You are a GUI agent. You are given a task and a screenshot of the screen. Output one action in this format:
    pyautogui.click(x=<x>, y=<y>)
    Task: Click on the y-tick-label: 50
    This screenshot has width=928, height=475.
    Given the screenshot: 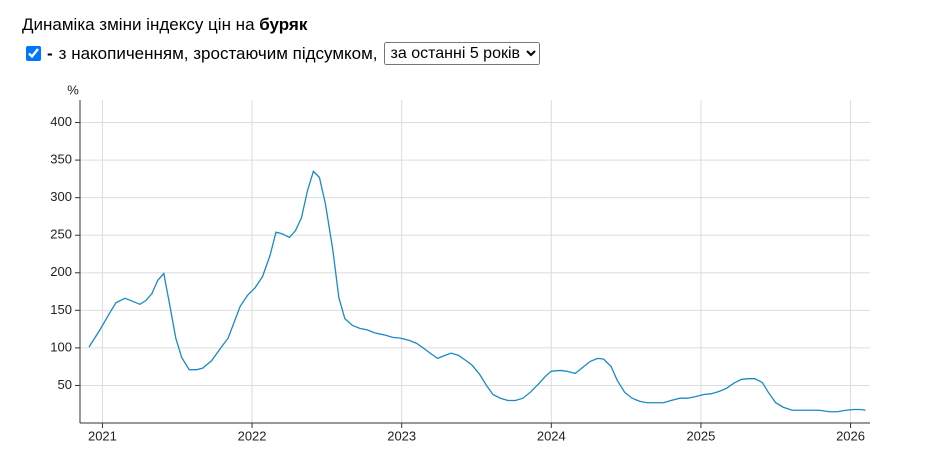 What is the action you would take?
    pyautogui.click(x=65, y=384)
    